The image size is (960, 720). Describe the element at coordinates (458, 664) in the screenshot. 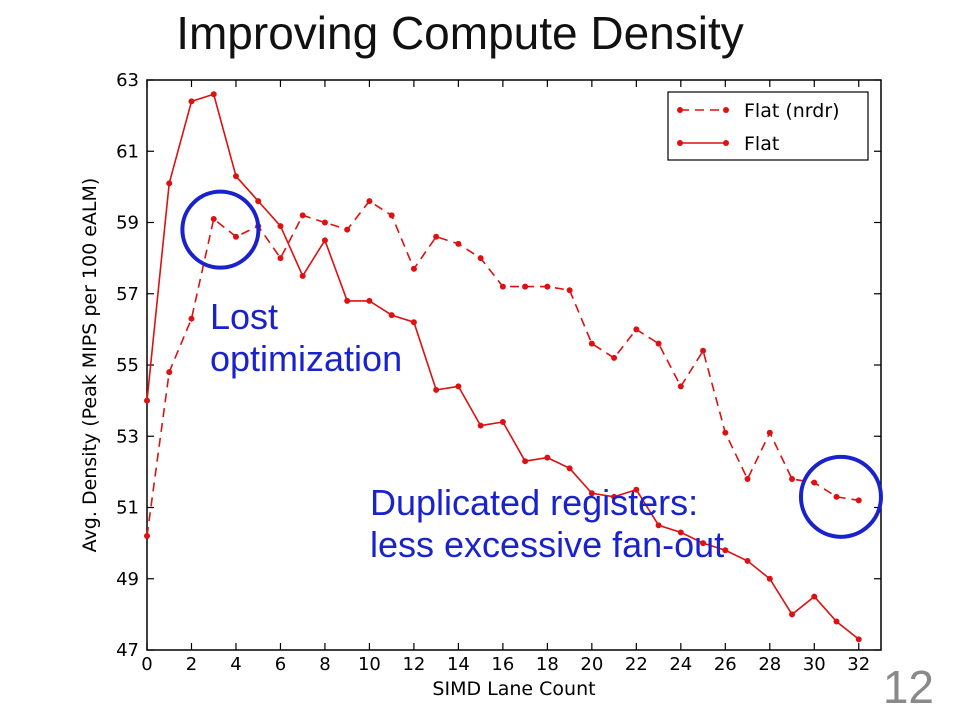

I see `x-tick-label: 14` at that location.